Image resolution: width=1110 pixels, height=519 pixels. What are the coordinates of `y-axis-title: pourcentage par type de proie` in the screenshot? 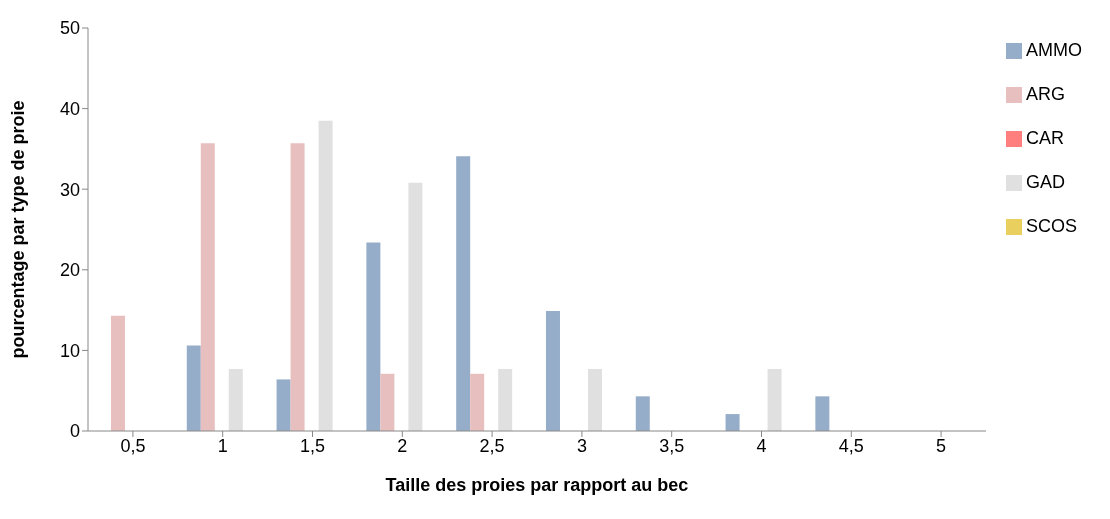 It's located at (18, 229).